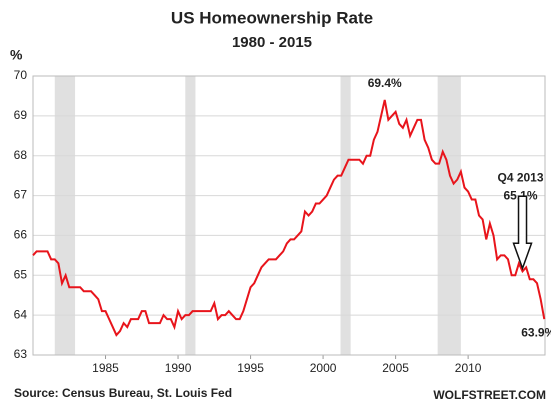  What do you see at coordinates (272, 42) in the screenshot?
I see `chart-subtitle: 1980 - 2015` at bounding box center [272, 42].